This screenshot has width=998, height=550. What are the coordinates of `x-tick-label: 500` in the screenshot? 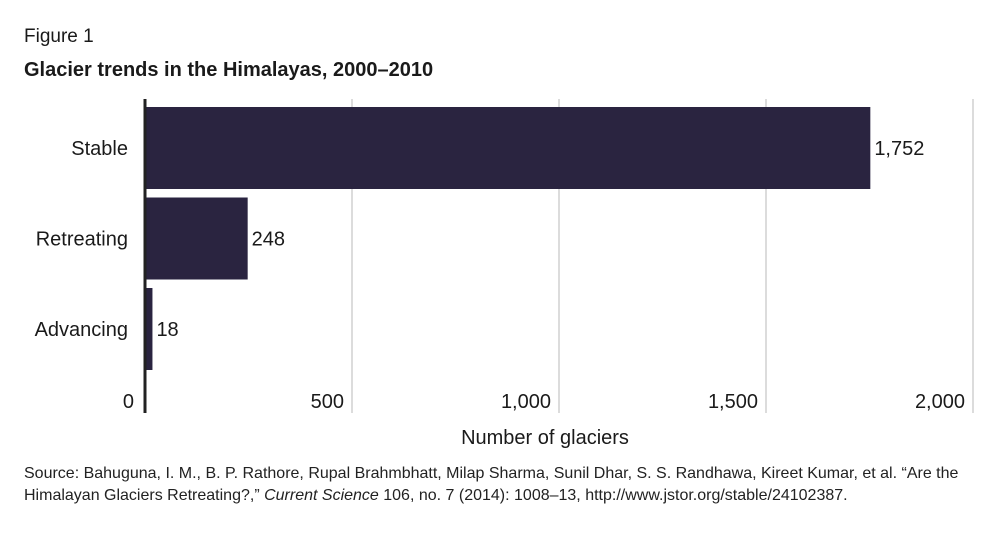 It's located at (327, 402).